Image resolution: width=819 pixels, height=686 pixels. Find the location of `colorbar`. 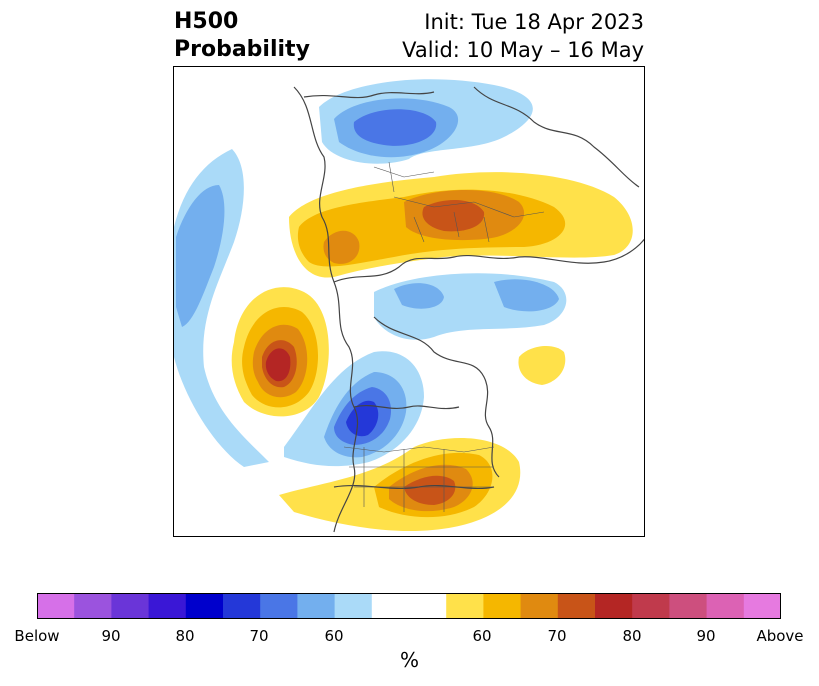

colorbar is located at coordinates (409, 606).